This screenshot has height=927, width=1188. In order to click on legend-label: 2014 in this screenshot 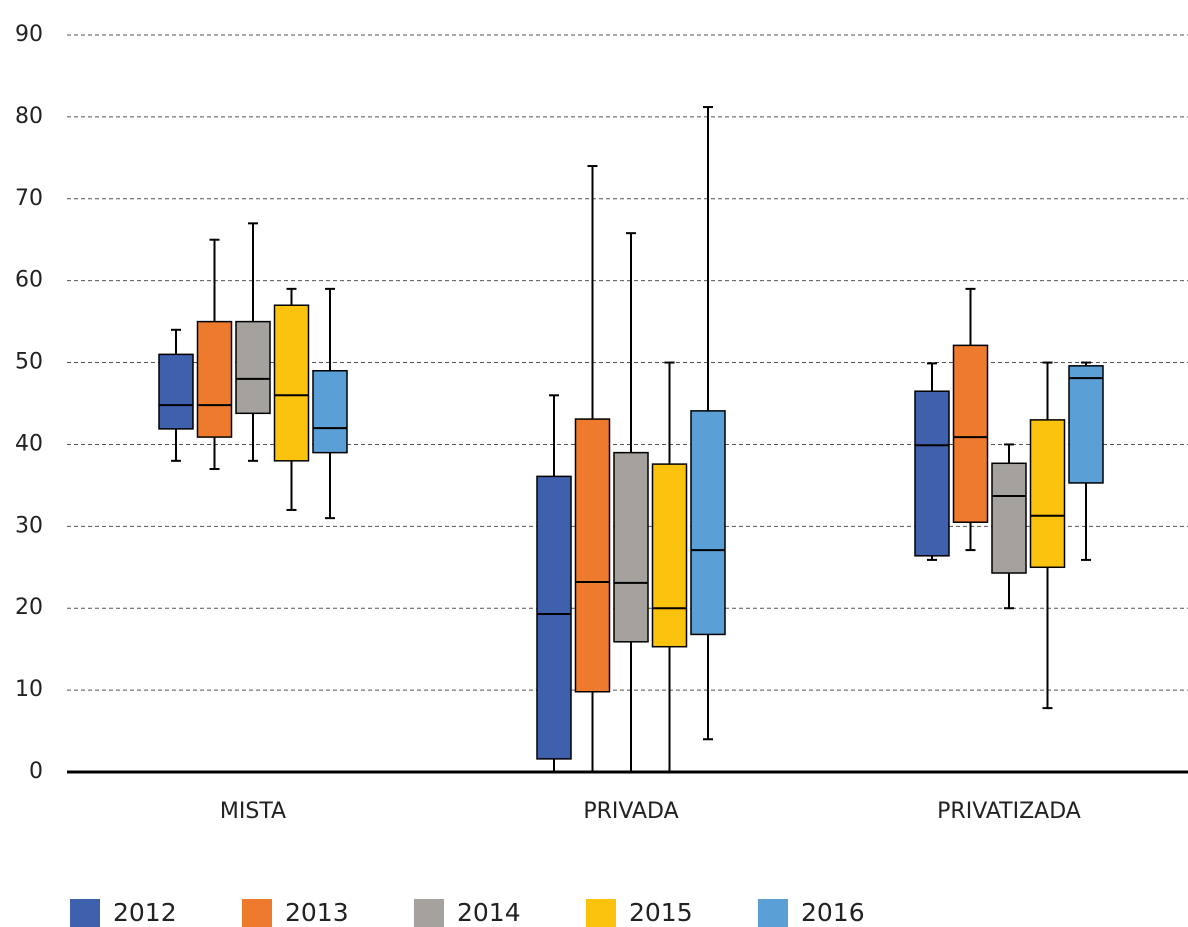, I will do `click(489, 912)`.